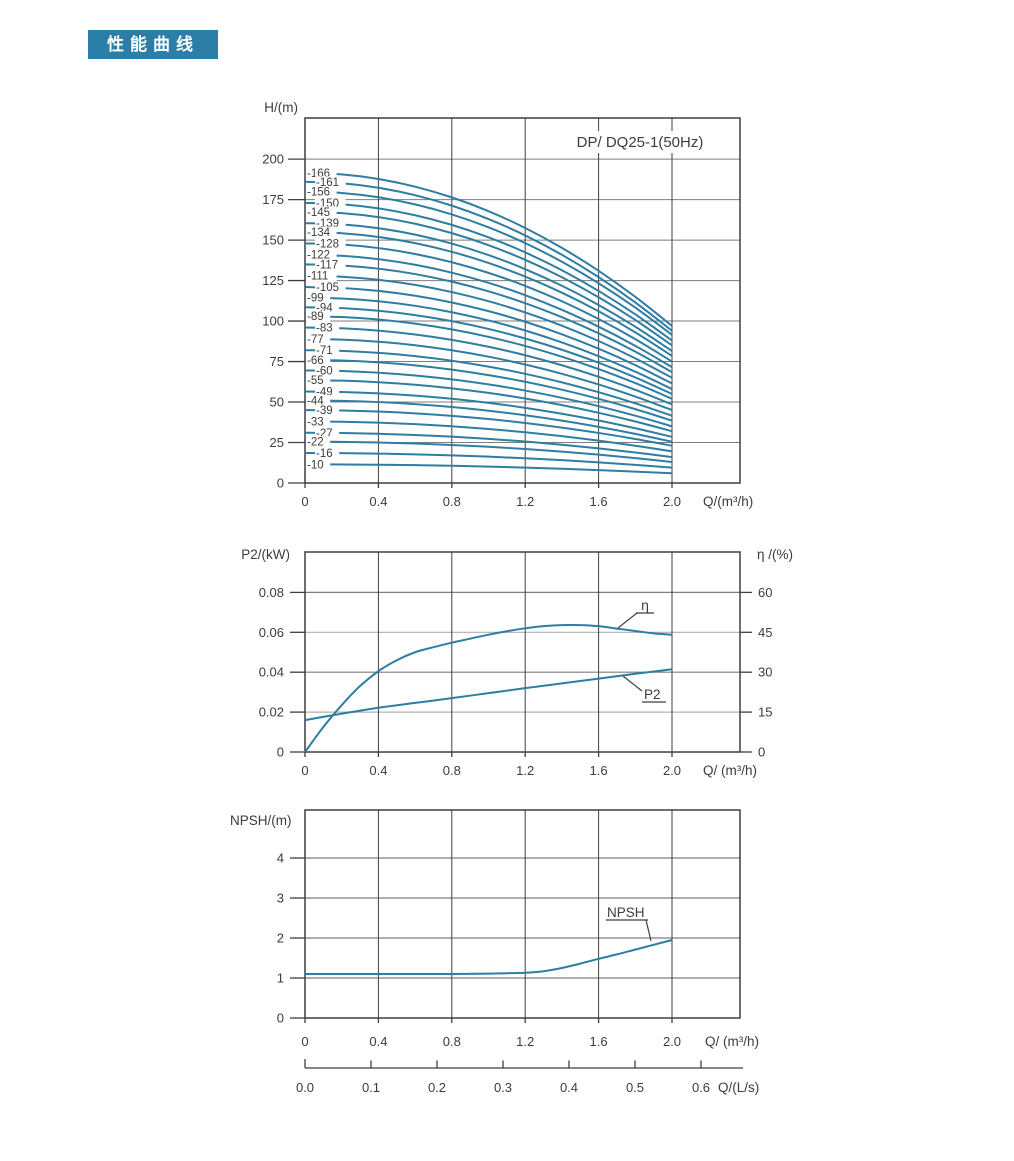  I want to click on pump-curve--99, so click(488, 343).